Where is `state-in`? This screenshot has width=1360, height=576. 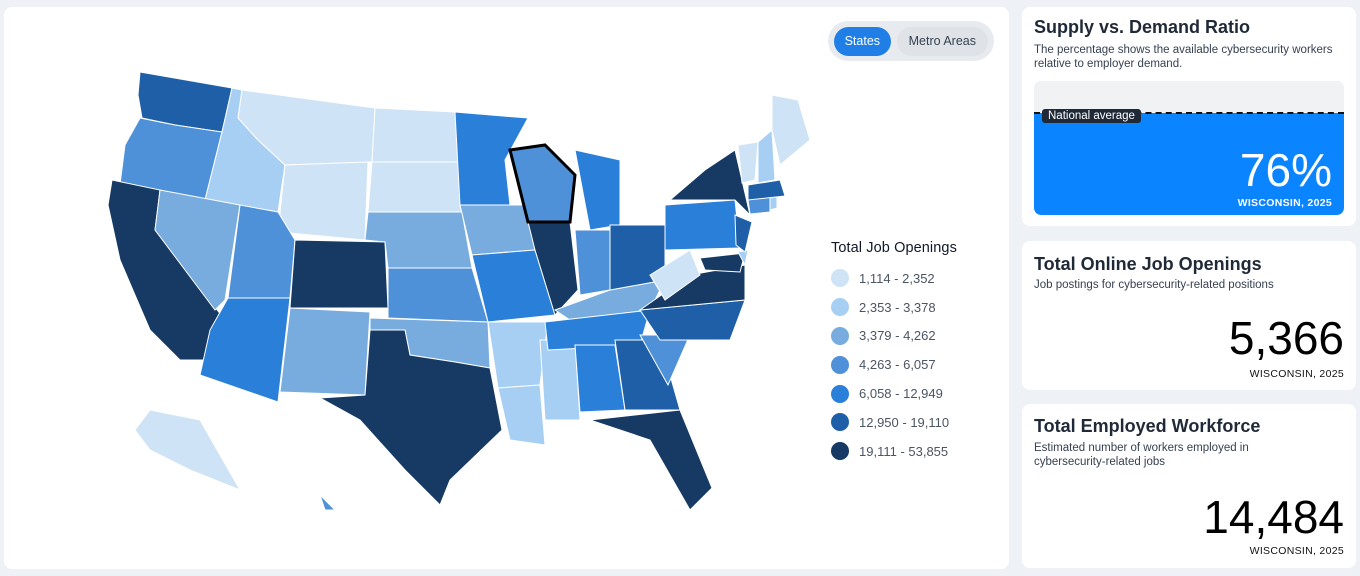 state-in is located at coordinates (592, 262).